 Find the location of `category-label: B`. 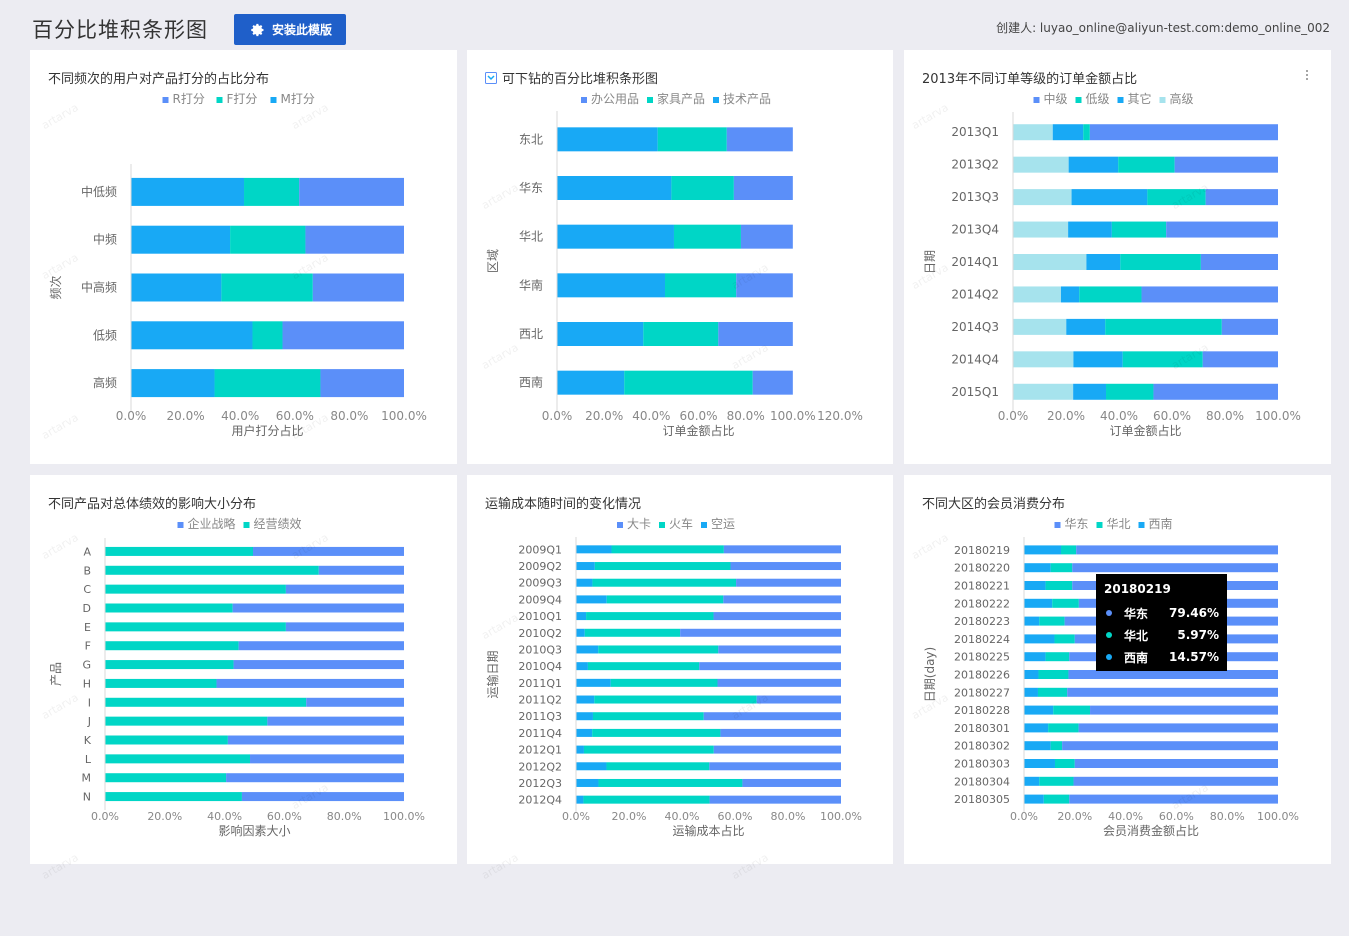

category-label: B is located at coordinates (87, 570).